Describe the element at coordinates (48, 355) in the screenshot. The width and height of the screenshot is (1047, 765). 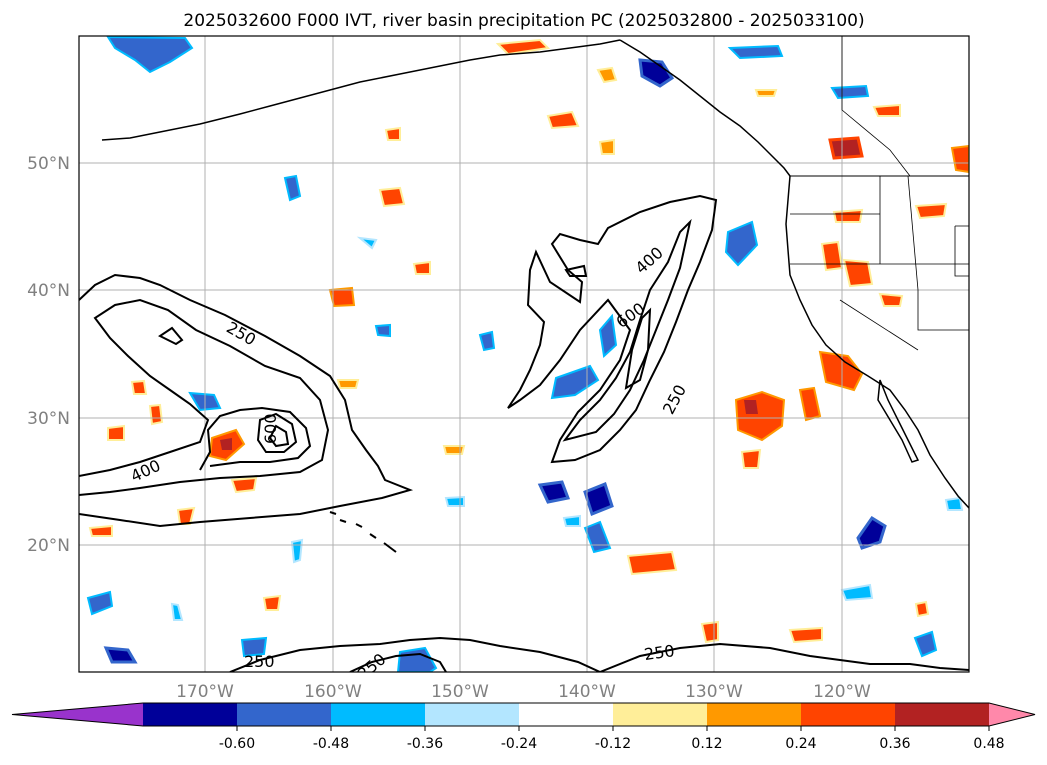
I see `latitude-labels: 50°N 40°N 30°N 20°N` at that location.